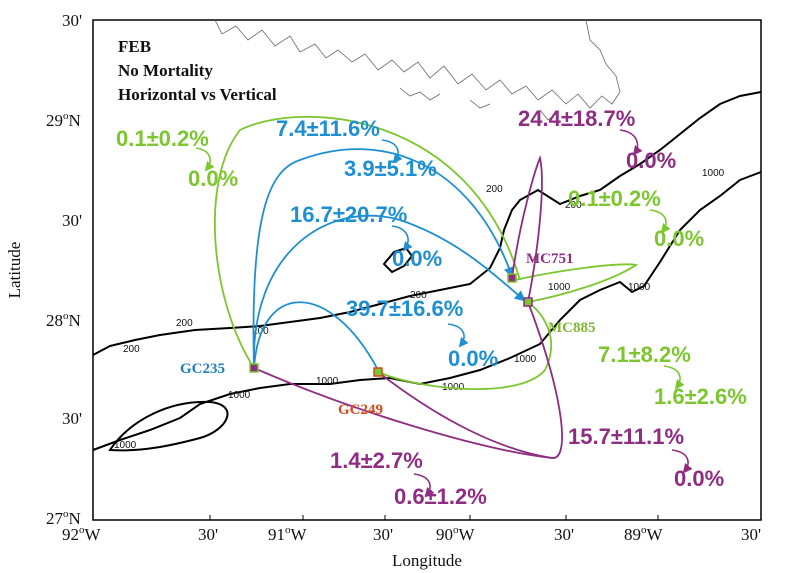  Describe the element at coordinates (398, 260) in the screenshot. I see `isobath-200-island` at that location.